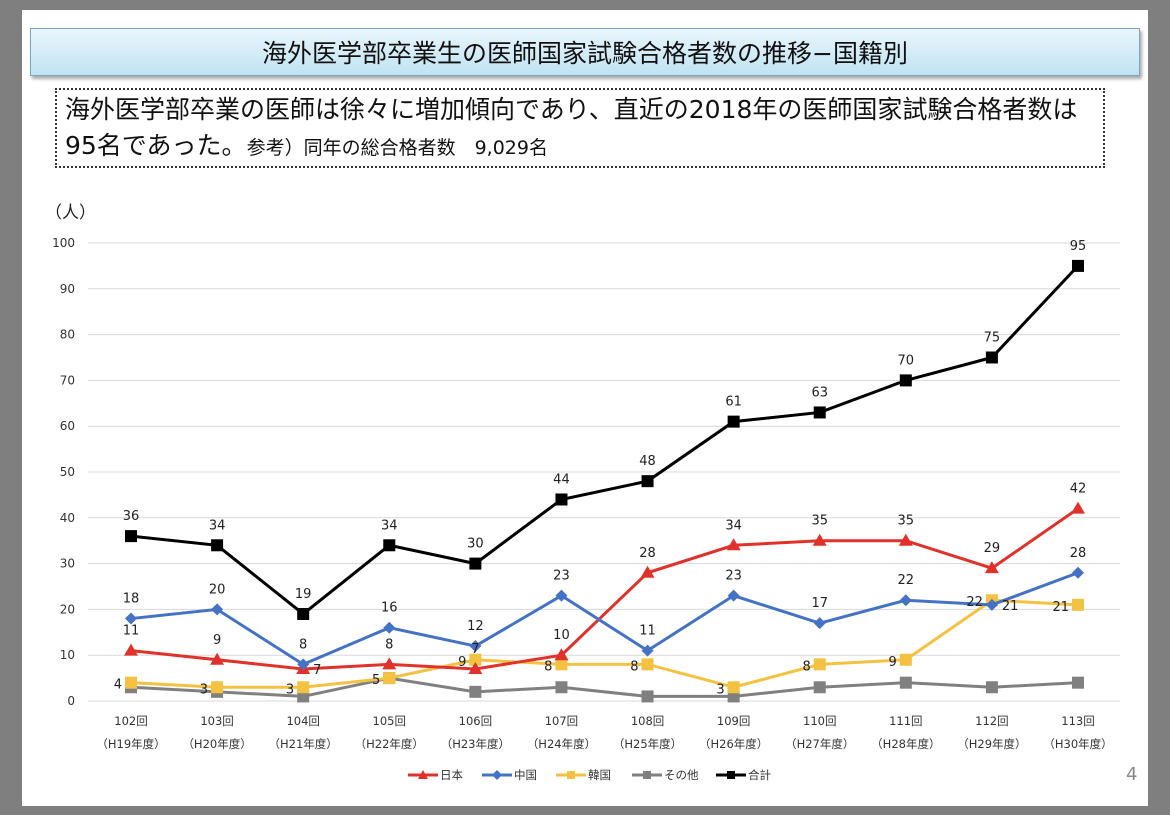 The height and width of the screenshot is (815, 1170). Describe the element at coordinates (525, 775) in the screenshot. I see `legend-label: 中国` at that location.